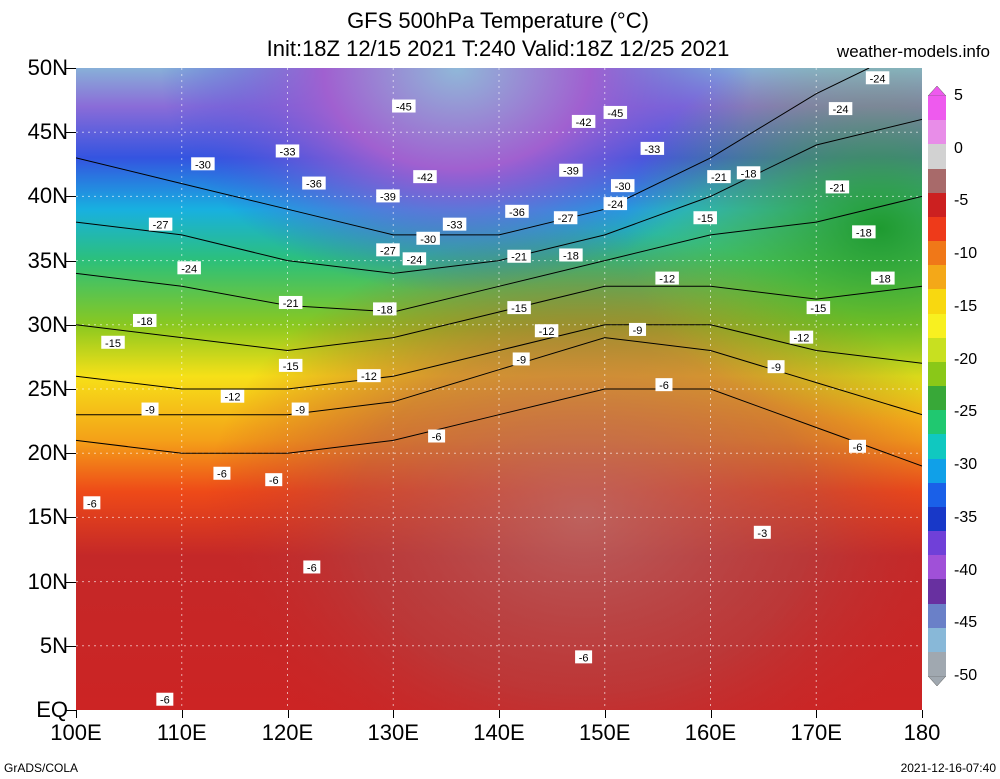 This screenshot has width=1000, height=779. I want to click on isotherm-line, so click(499, 318).